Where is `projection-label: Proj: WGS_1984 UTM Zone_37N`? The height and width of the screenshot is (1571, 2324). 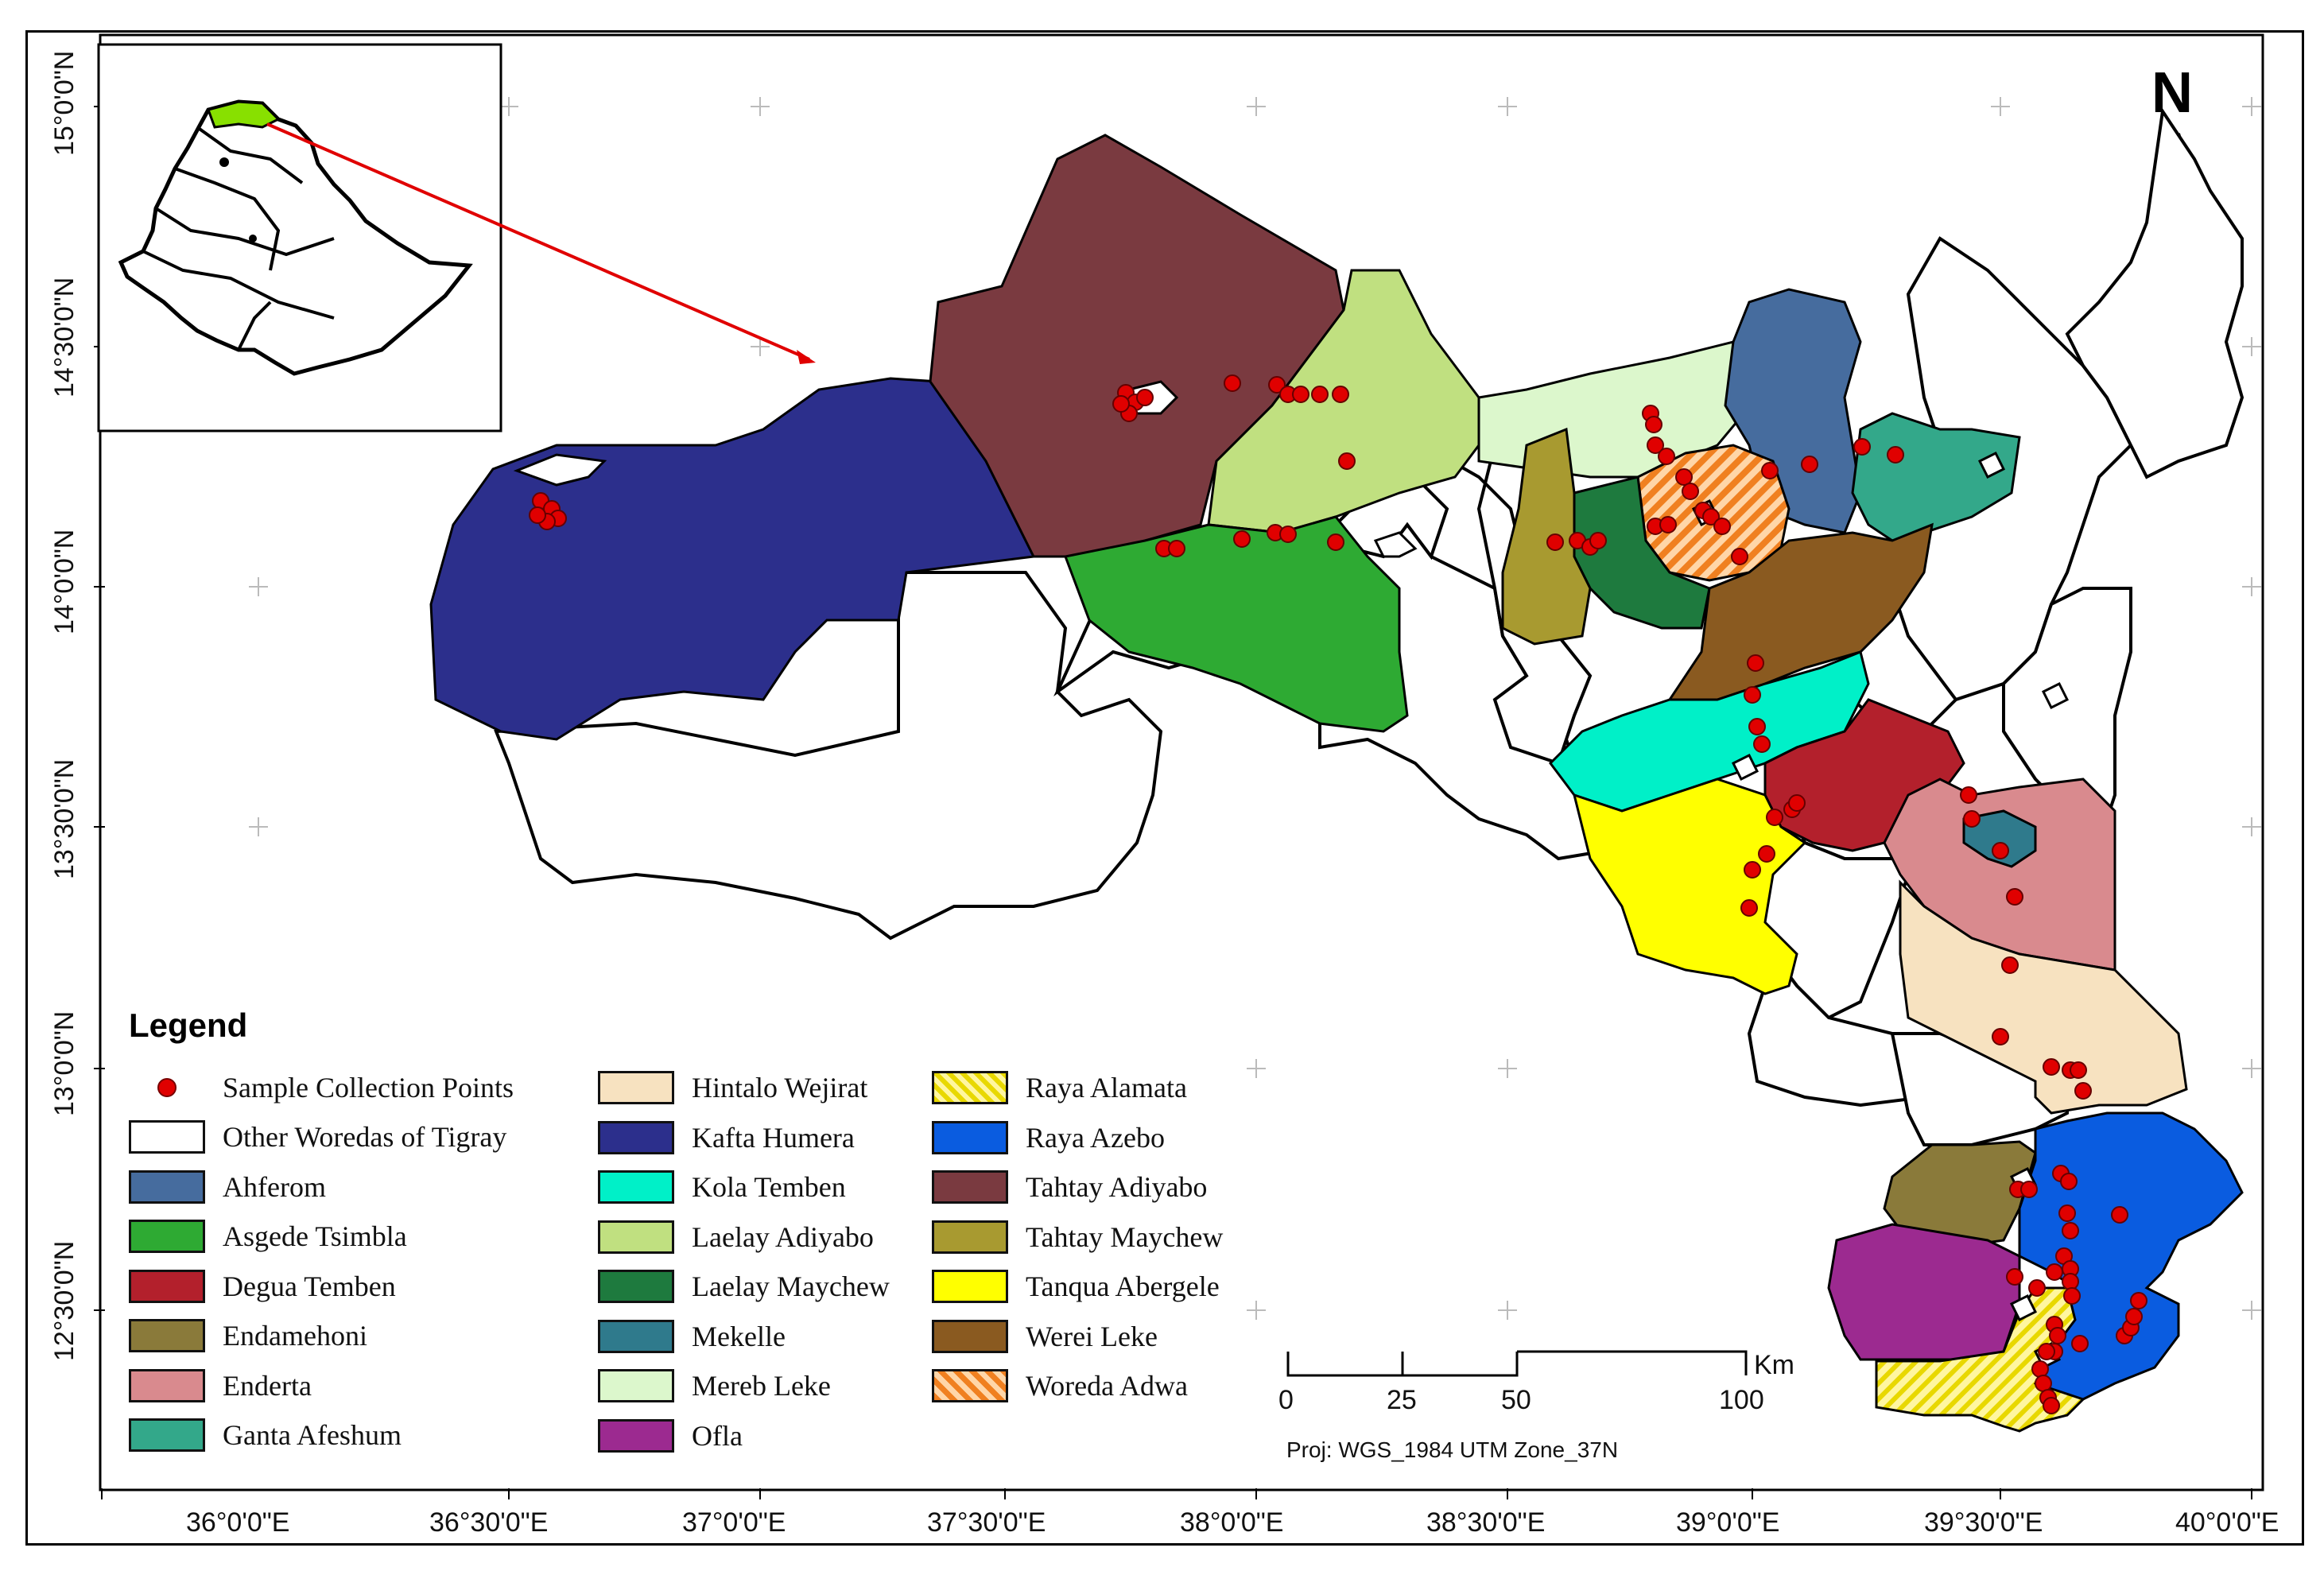 projection-label: Proj: WGS_1984 UTM Zone_37N is located at coordinates (1452, 1450).